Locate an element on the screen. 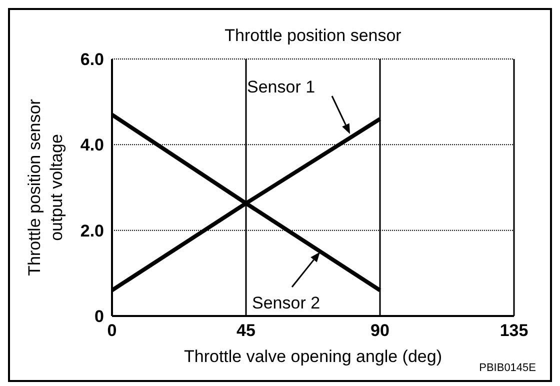 The width and height of the screenshot is (560, 386). y-tick-label: 0 is located at coordinates (99, 316).